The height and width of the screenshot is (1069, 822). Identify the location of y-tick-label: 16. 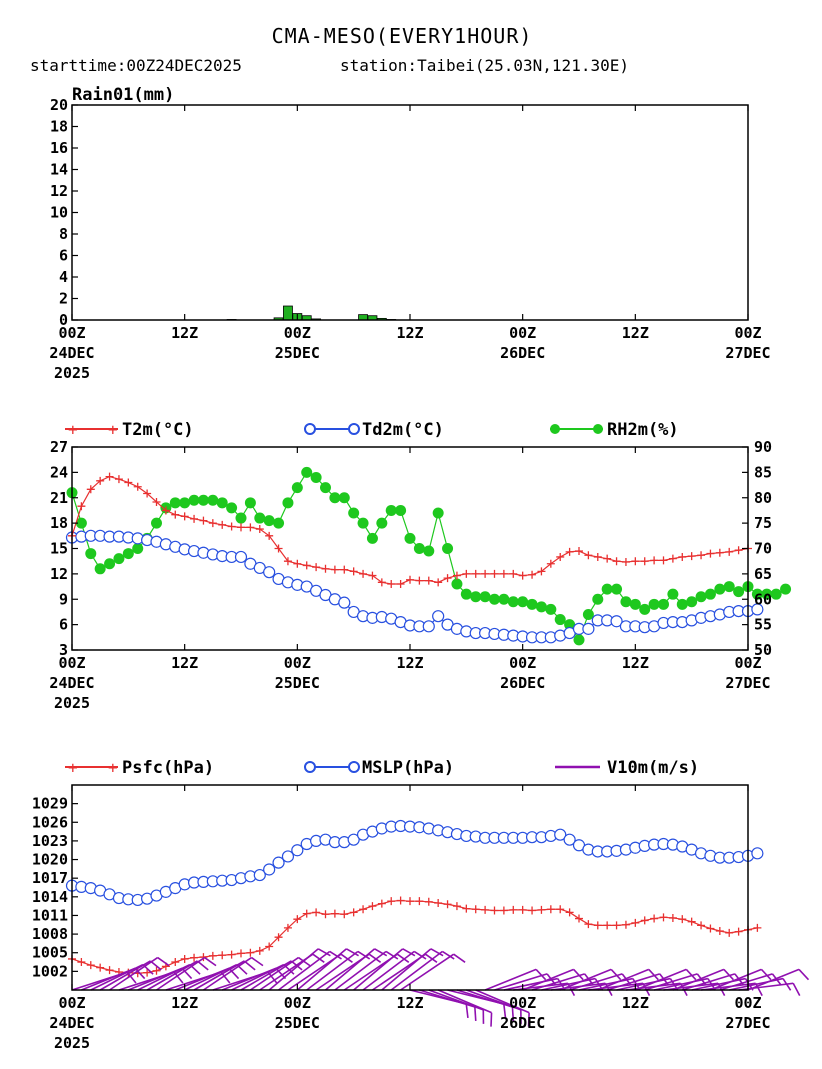
(59, 148).